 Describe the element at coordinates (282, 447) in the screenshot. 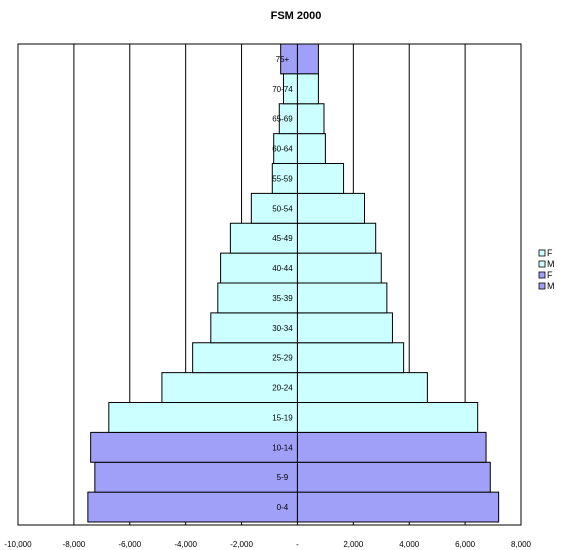

I see `age-label: 10-14` at that location.